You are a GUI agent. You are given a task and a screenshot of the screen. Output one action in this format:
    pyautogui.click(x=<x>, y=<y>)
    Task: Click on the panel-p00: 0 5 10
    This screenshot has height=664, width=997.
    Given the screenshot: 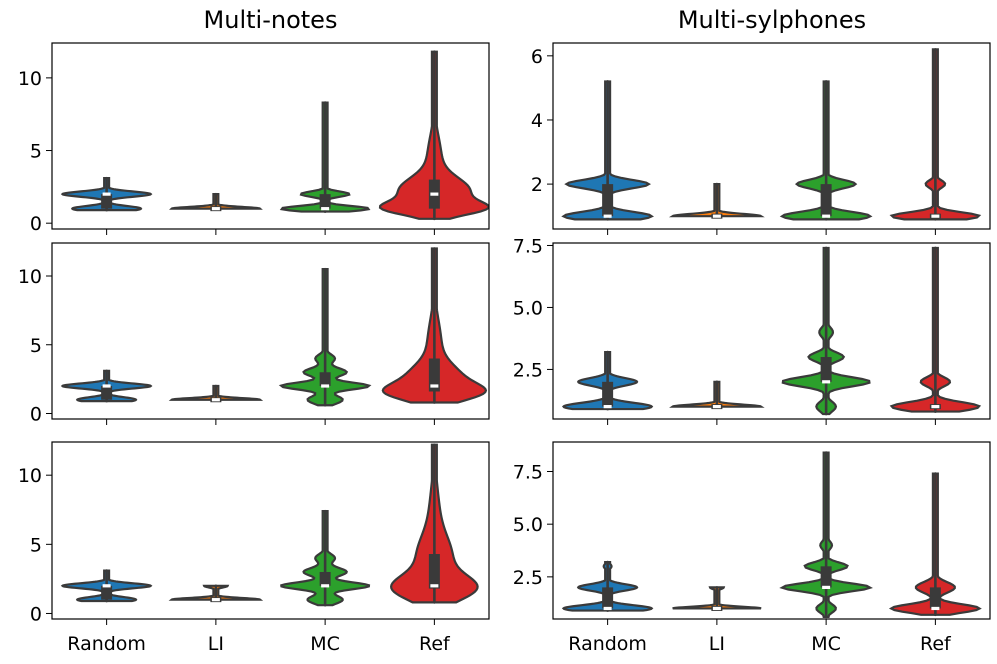 What is the action you would take?
    pyautogui.click(x=254, y=138)
    